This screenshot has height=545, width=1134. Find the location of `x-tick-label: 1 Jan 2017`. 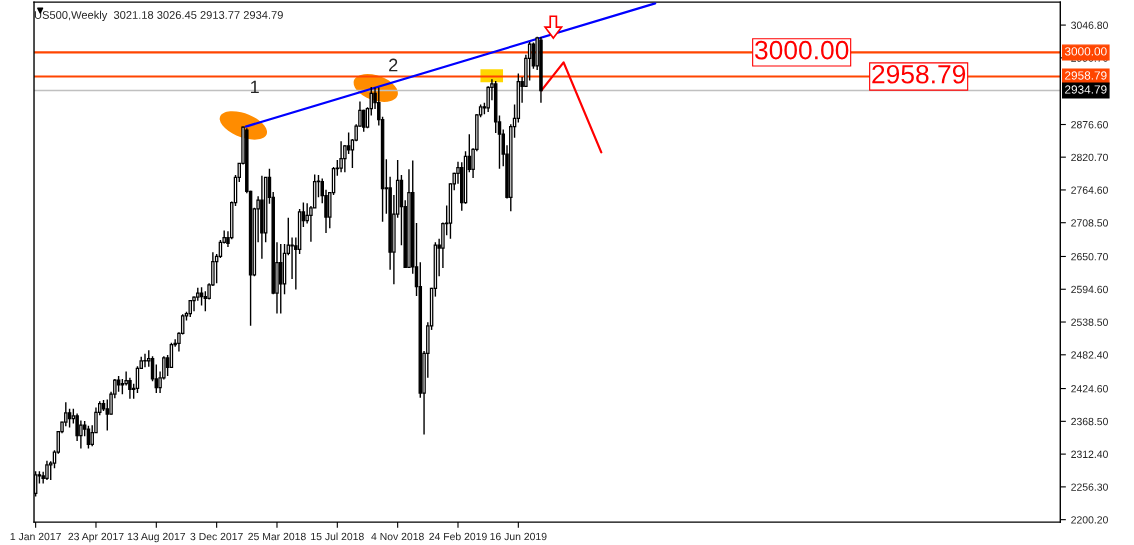

x-tick-label: 1 Jan 2017 is located at coordinates (35, 536).